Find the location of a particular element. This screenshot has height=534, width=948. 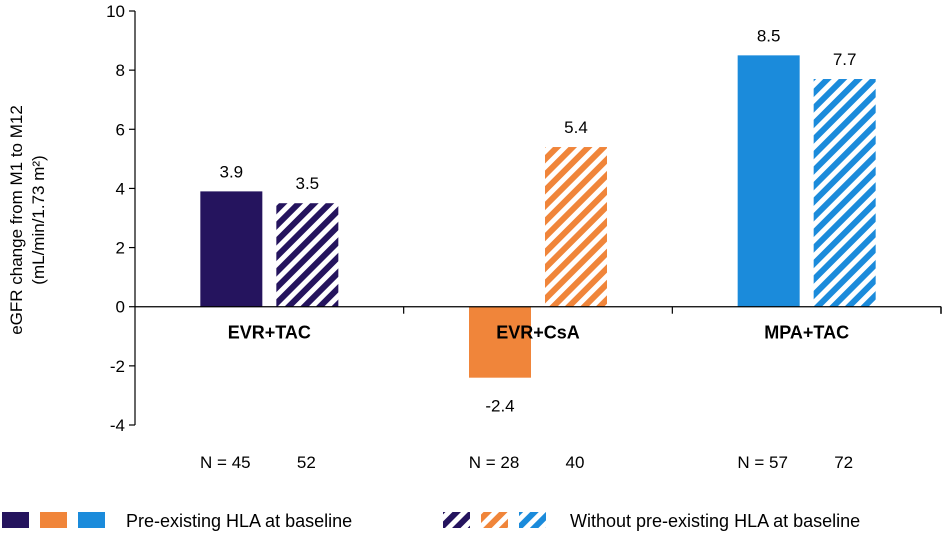

legend-hatched-swatches is located at coordinates (494, 520).